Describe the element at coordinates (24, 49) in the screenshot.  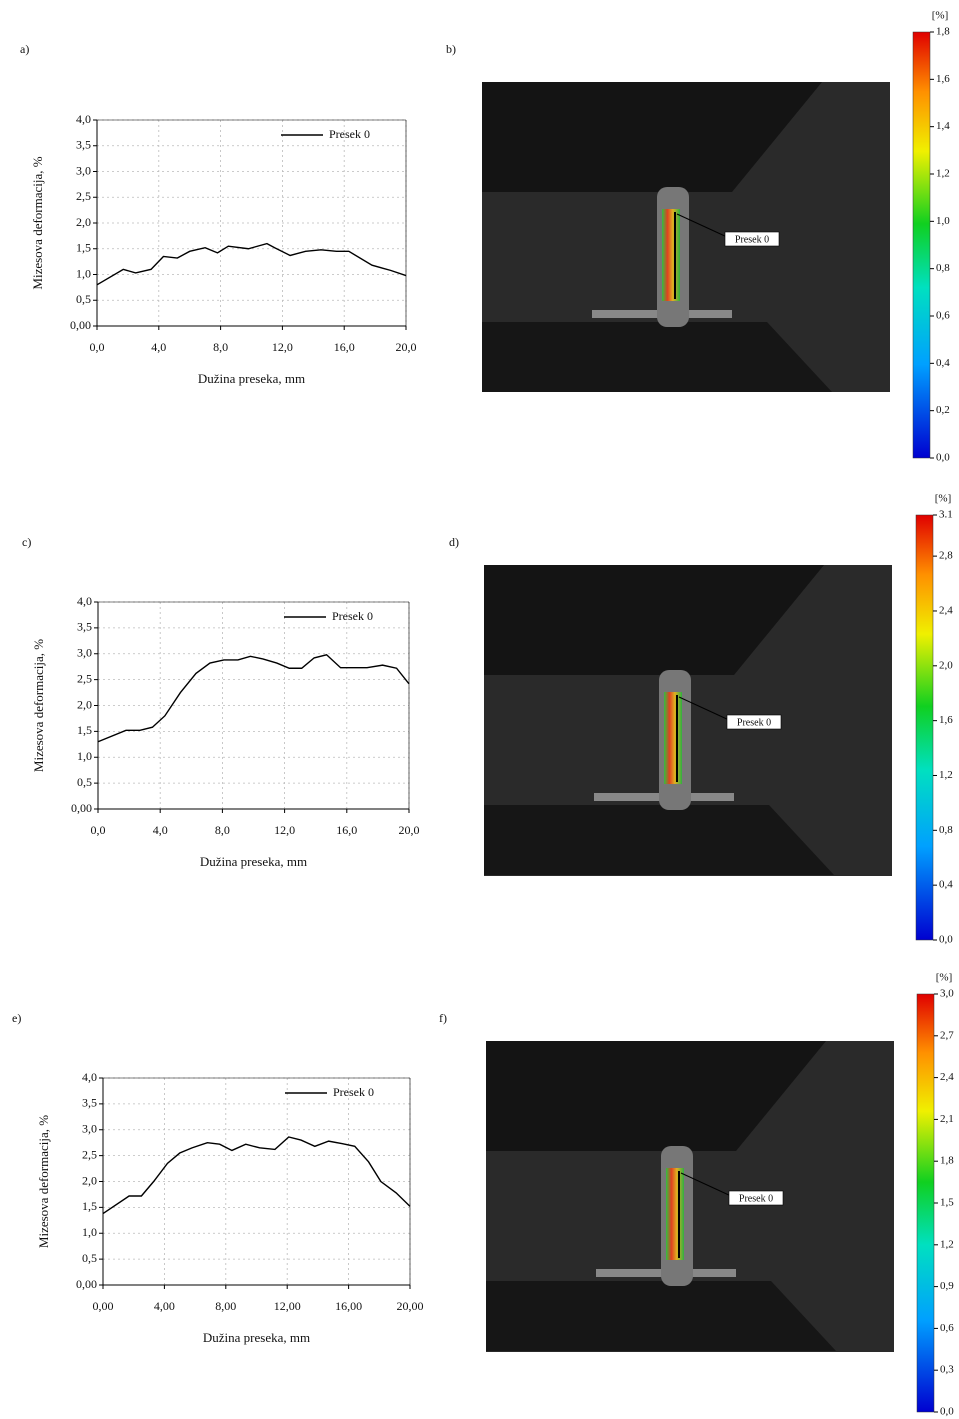
I see `panel-label: a)` at that location.